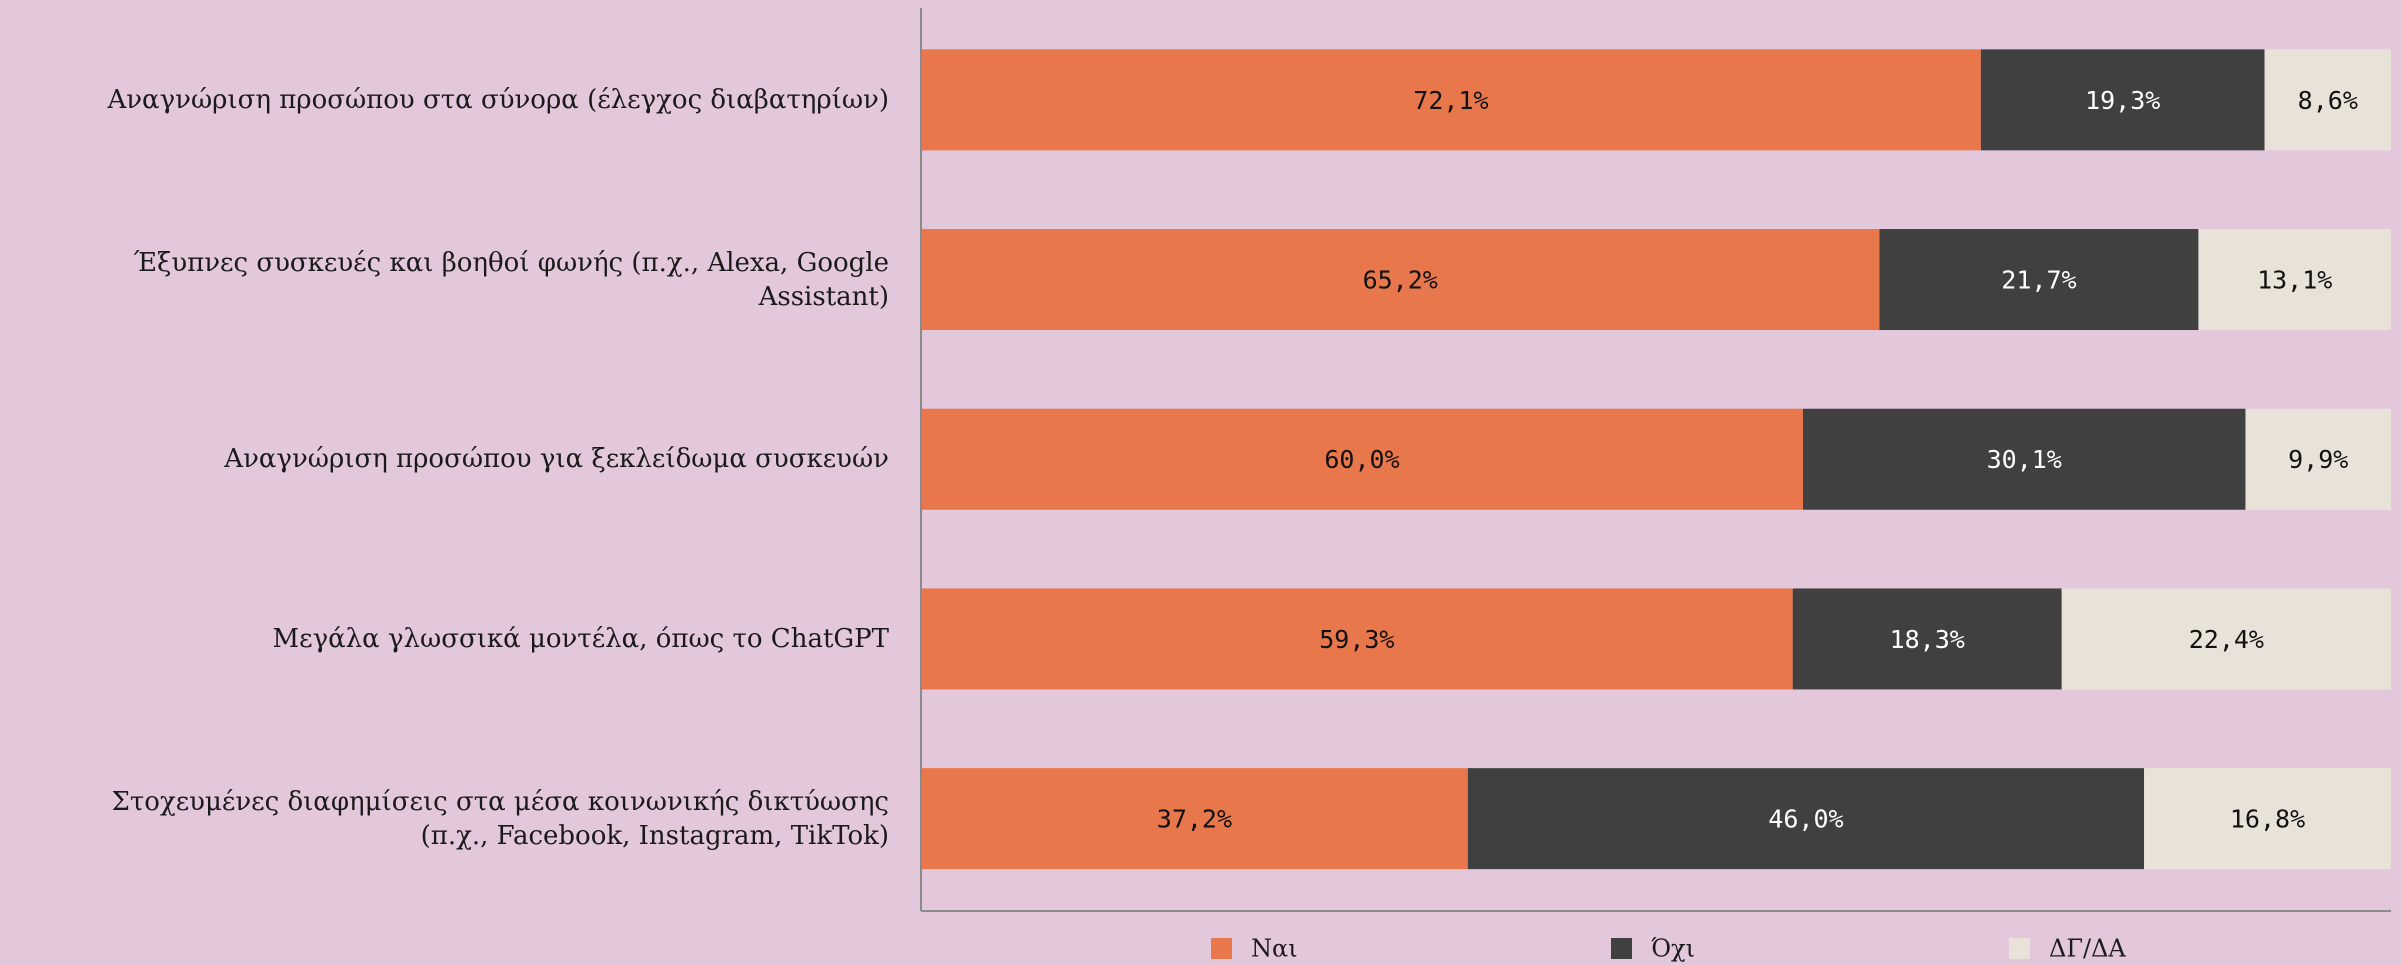  I want to click on value-label: 9,9%, so click(2318, 459).